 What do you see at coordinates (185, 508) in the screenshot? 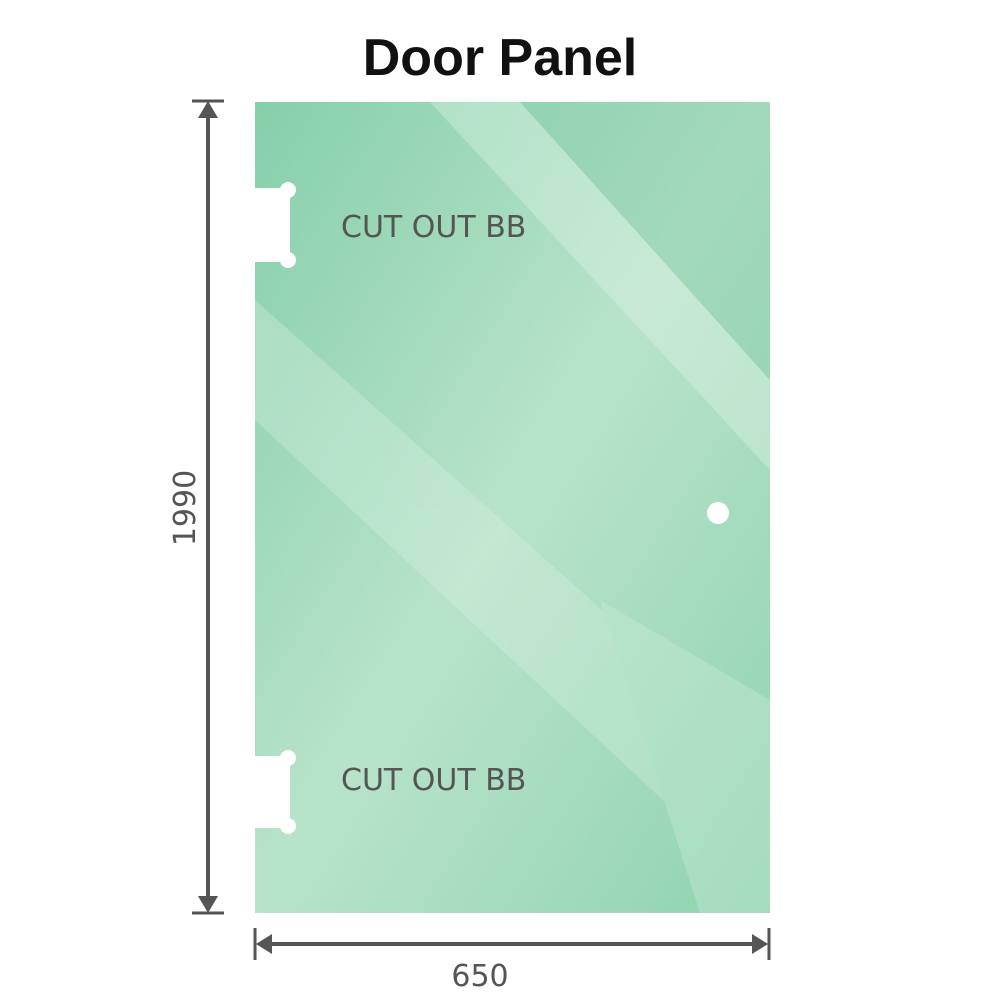
I see `height-label: 1990` at bounding box center [185, 508].